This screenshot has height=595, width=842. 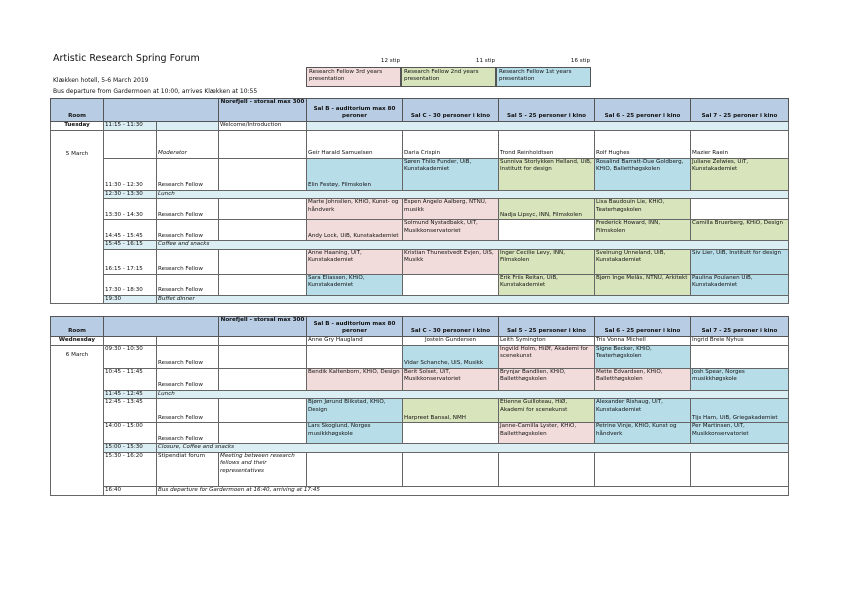 What do you see at coordinates (161, 110) in the screenshot?
I see `header-blank` at bounding box center [161, 110].